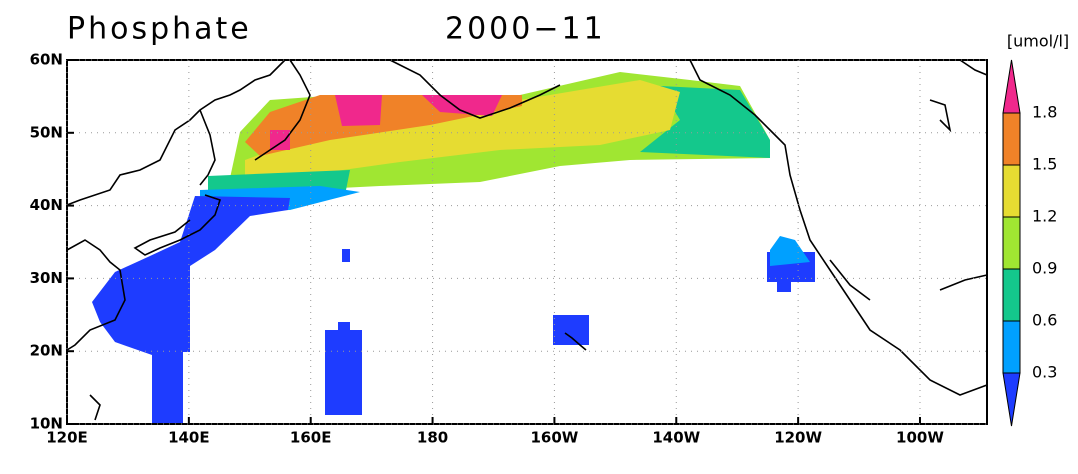  I want to click on date: 2000−11, so click(525, 29).